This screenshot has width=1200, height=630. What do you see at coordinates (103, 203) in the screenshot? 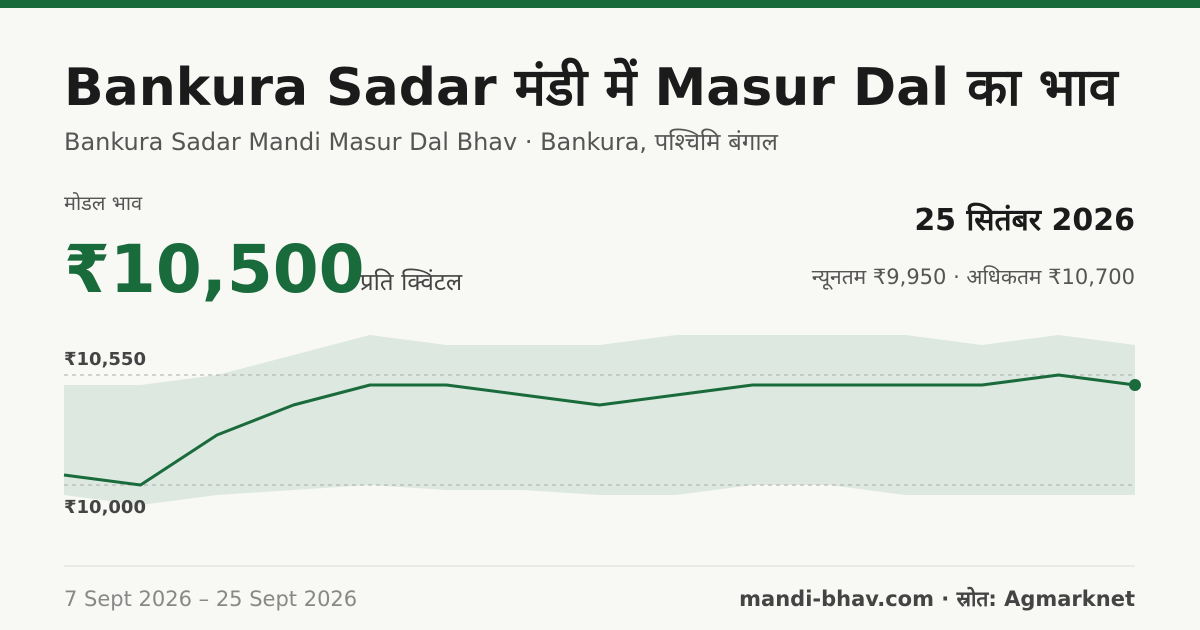
I see `price-label: मोडल भाव` at bounding box center [103, 203].